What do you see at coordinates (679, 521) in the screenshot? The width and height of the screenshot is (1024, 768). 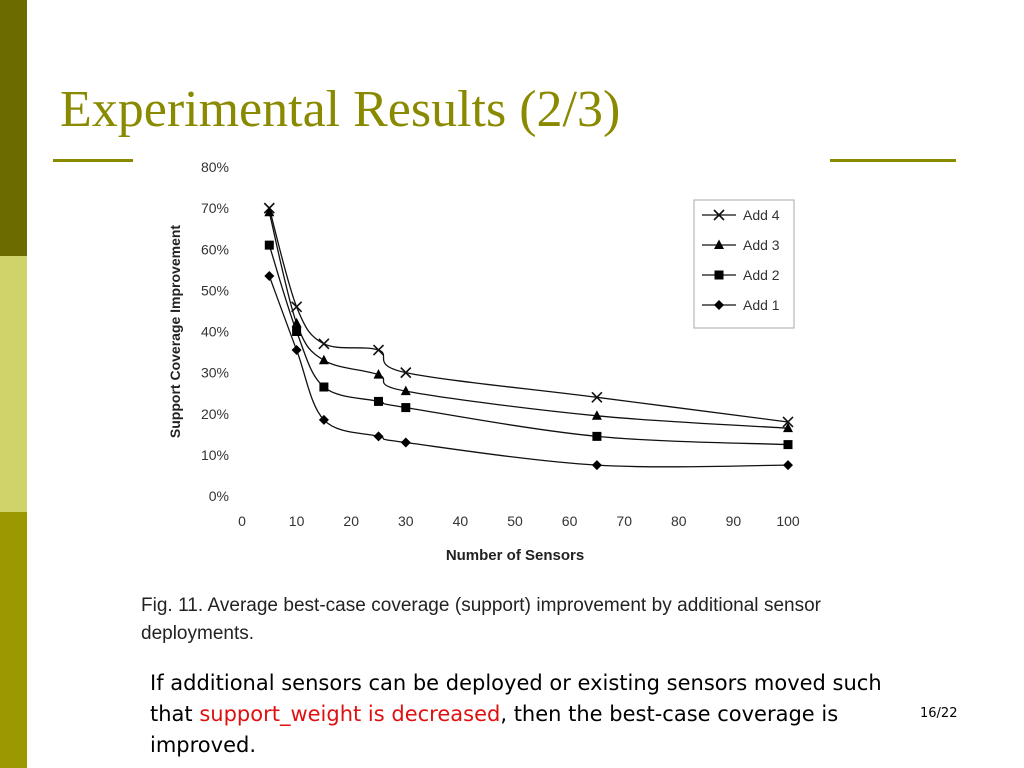 I see `x-tick-label: 80` at bounding box center [679, 521].